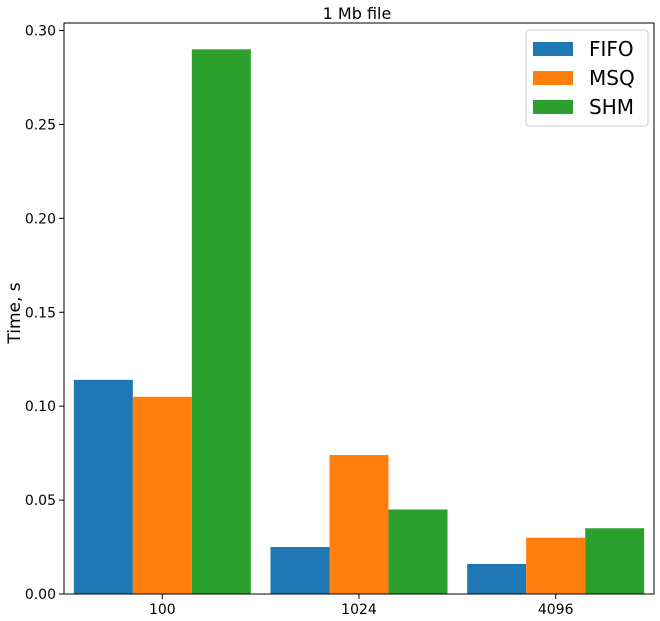 The image size is (660, 621). What do you see at coordinates (553, 78) in the screenshot?
I see `legend-swatch-msq` at bounding box center [553, 78].